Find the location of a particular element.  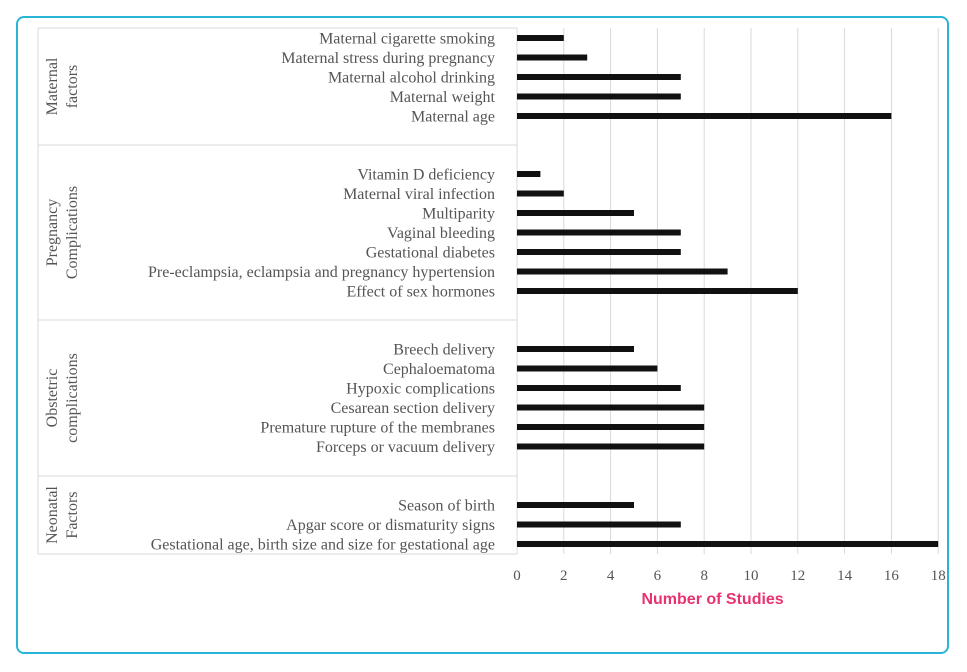

x-tick-label: 4 is located at coordinates (611, 576).